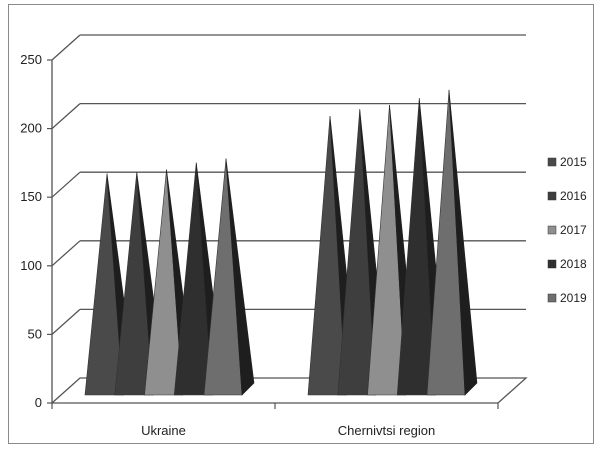 The image size is (599, 450). What do you see at coordinates (289, 390) in the screenshot?
I see `chart-floor` at bounding box center [289, 390].